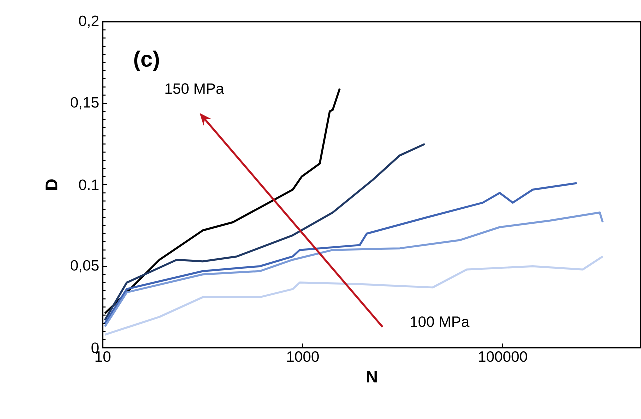 This screenshot has height=419, width=641. Describe the element at coordinates (89, 22) in the screenshot. I see `y-tick-label: 0,2` at that location.